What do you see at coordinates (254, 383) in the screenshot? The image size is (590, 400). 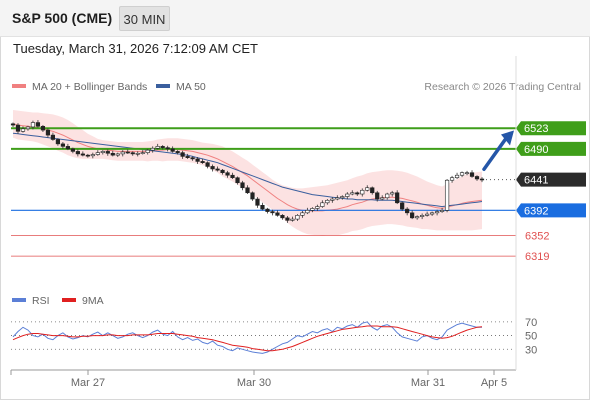 I see `x-tick-label: Mar 30` at bounding box center [254, 383].